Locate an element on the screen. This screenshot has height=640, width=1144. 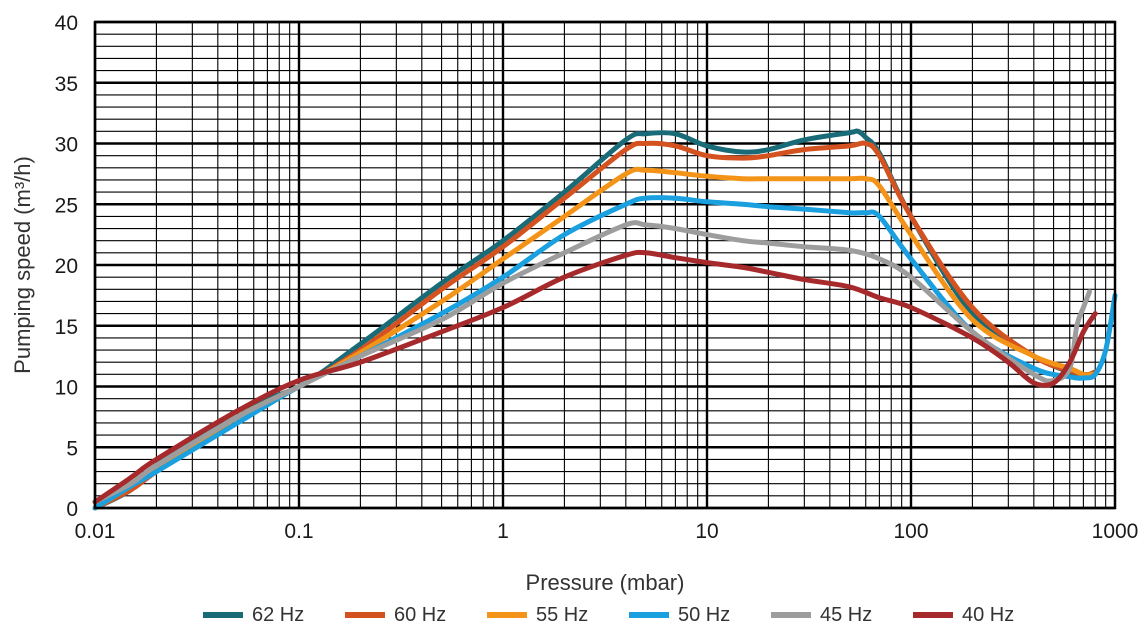
y-axis-title: Pumping speed (m³/h) is located at coordinates (22, 265).